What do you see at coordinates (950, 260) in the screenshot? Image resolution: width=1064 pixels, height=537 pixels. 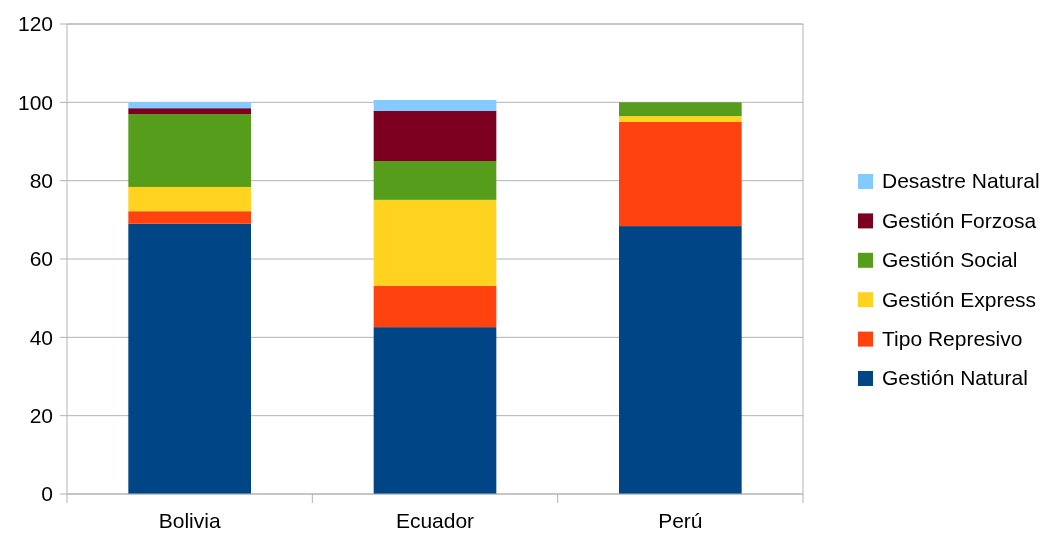 I see `legend-label: Gestión Social` at bounding box center [950, 260].